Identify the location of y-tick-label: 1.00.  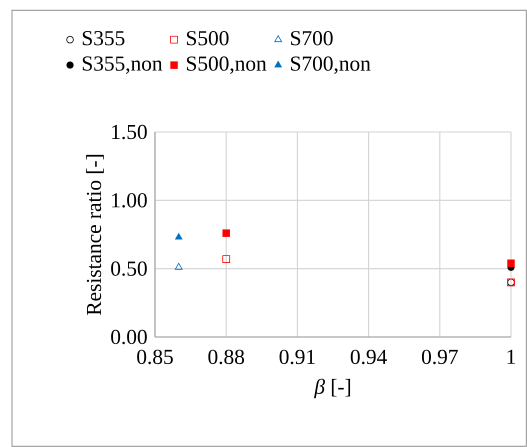
(129, 200).